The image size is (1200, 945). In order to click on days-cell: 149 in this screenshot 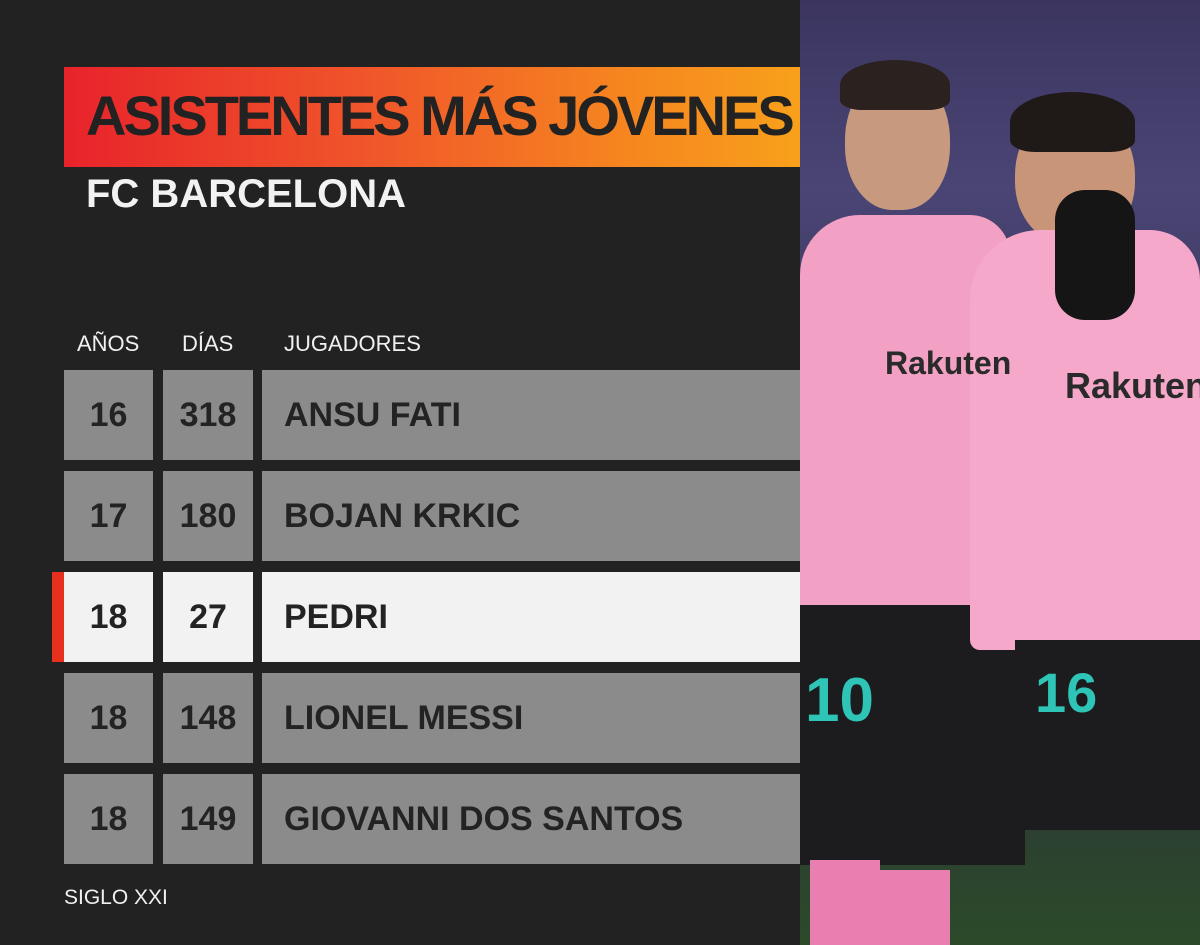, I will do `click(208, 819)`.